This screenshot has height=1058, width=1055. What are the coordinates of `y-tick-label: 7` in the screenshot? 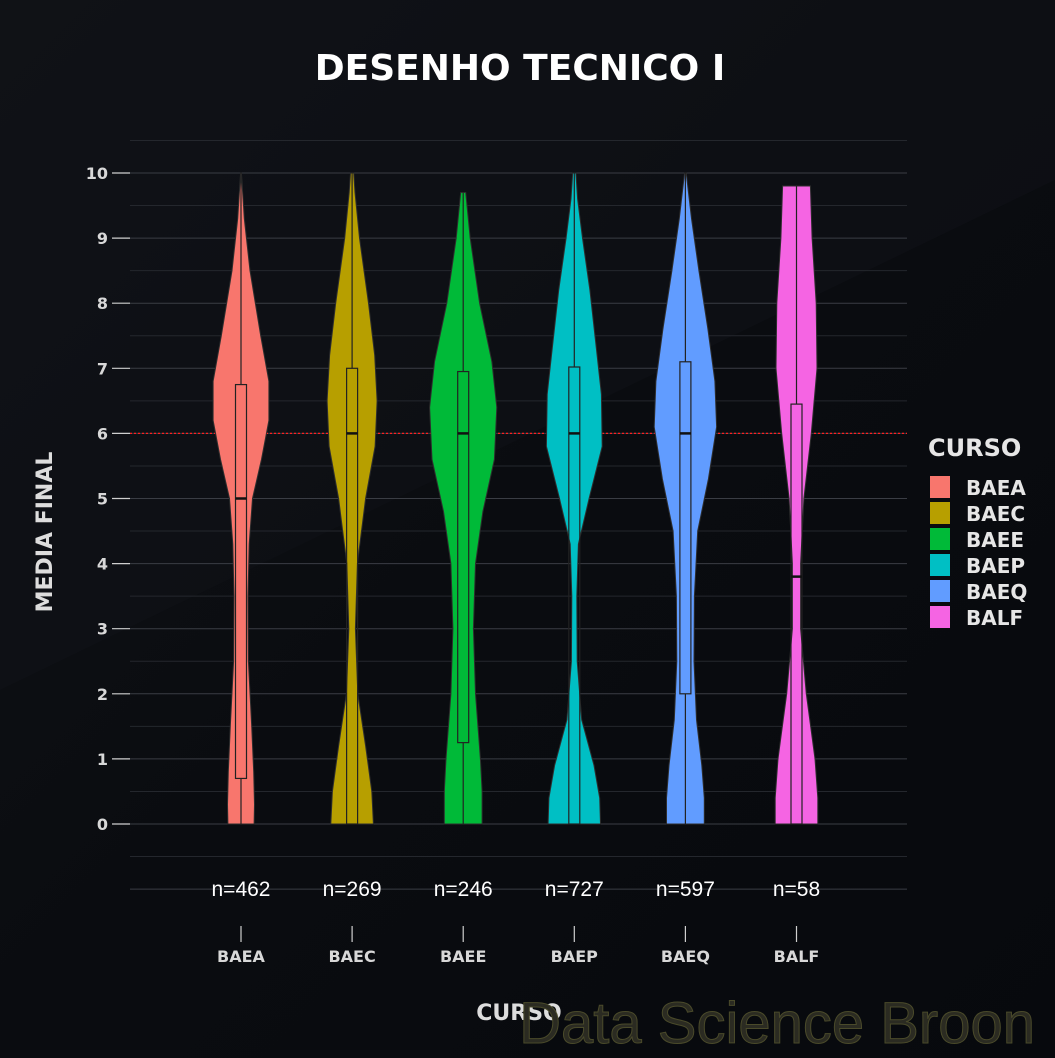 It's located at (102, 368).